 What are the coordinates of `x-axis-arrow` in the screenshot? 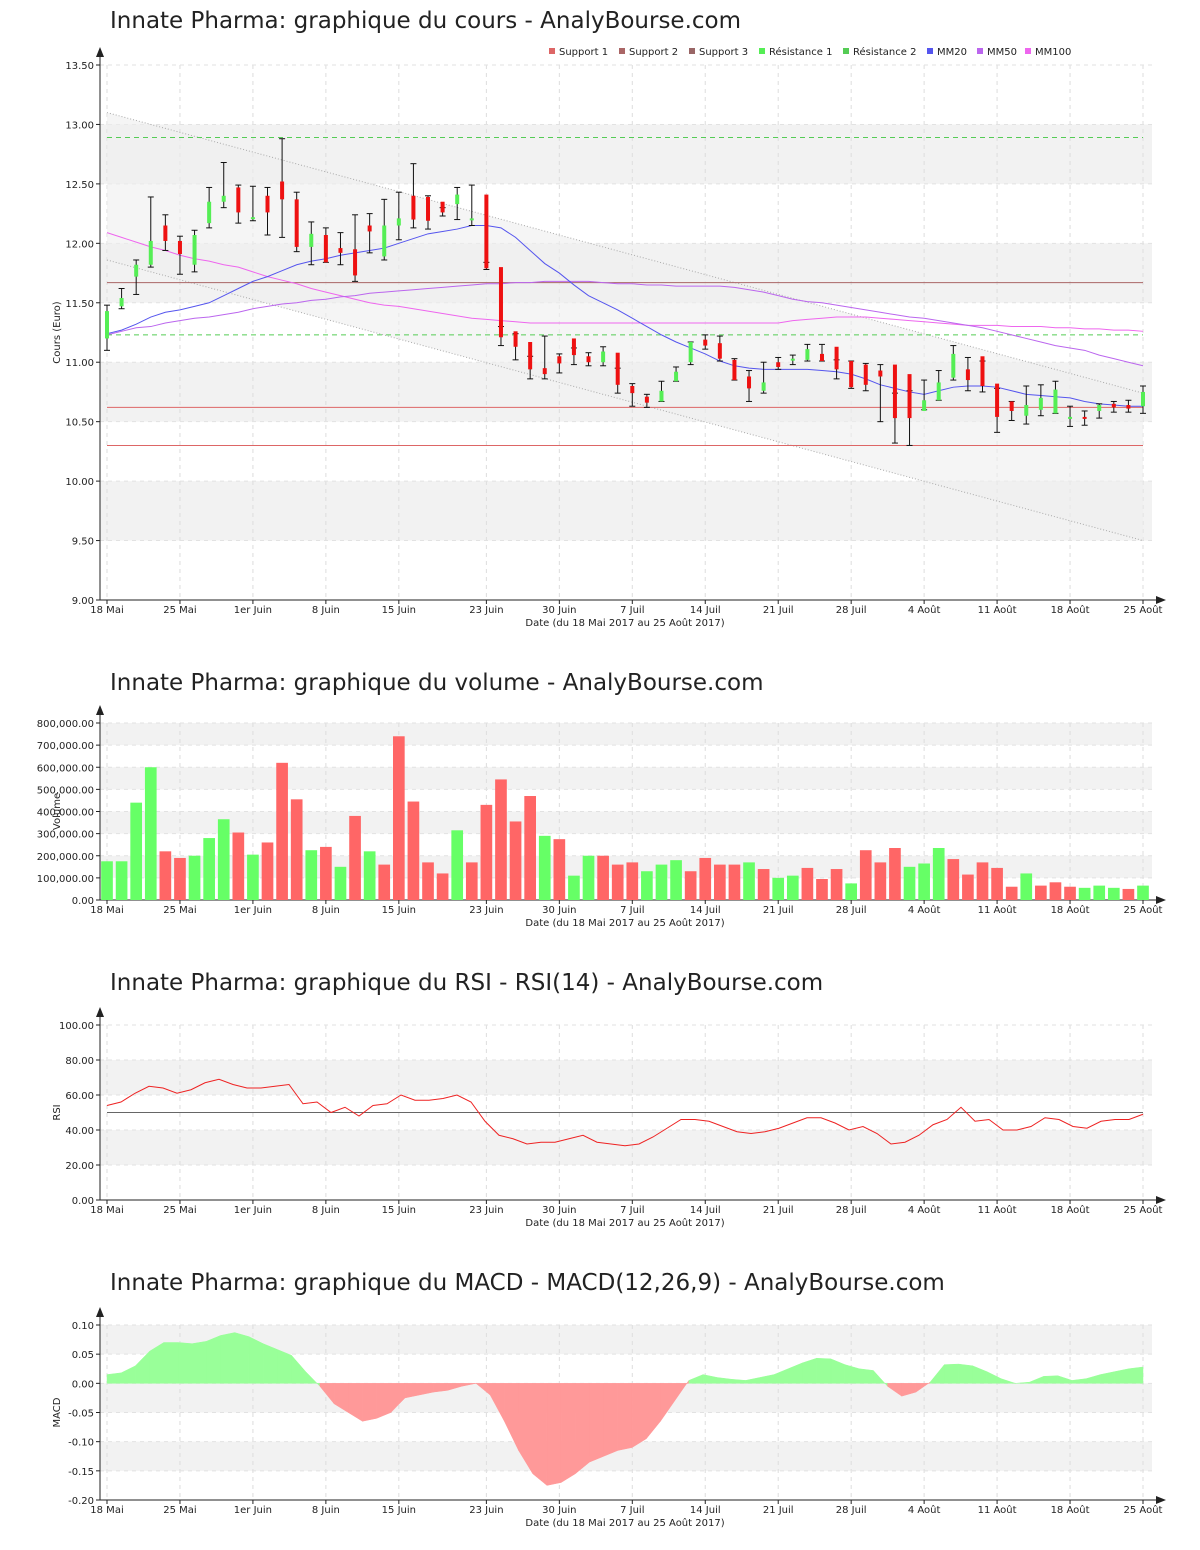 It's located at (1161, 1500).